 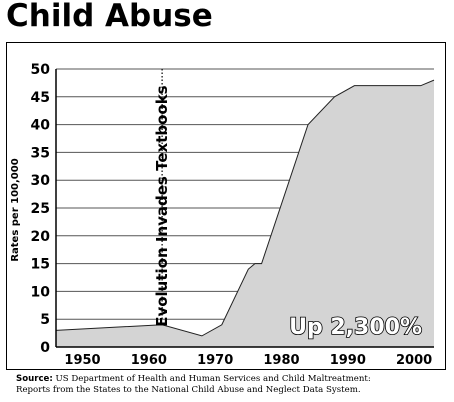 I want to click on y-tick-label-15: 15, so click(x=40, y=265).